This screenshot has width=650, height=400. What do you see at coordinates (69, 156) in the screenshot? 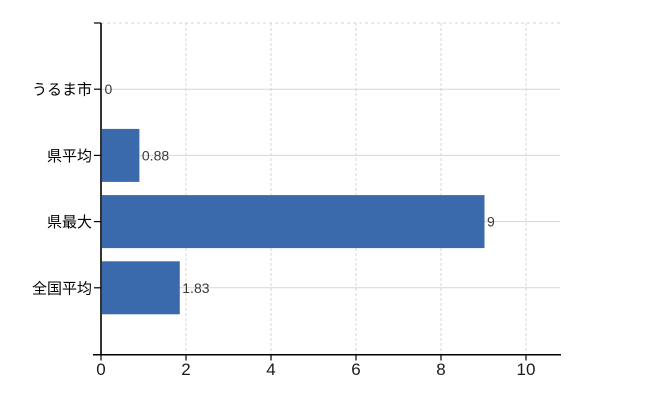
I see `category-label-1: 県平均` at bounding box center [69, 156].